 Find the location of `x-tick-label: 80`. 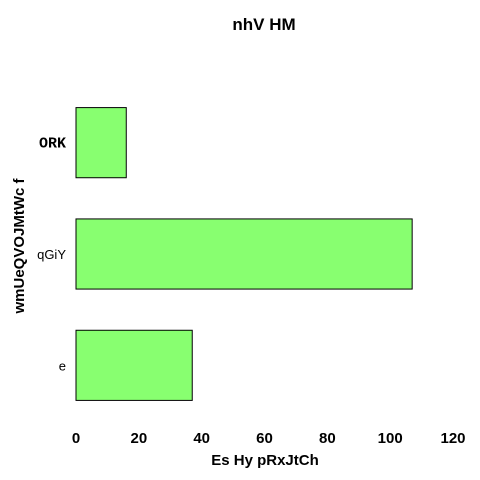

x-tick-label: 80 is located at coordinates (327, 438).